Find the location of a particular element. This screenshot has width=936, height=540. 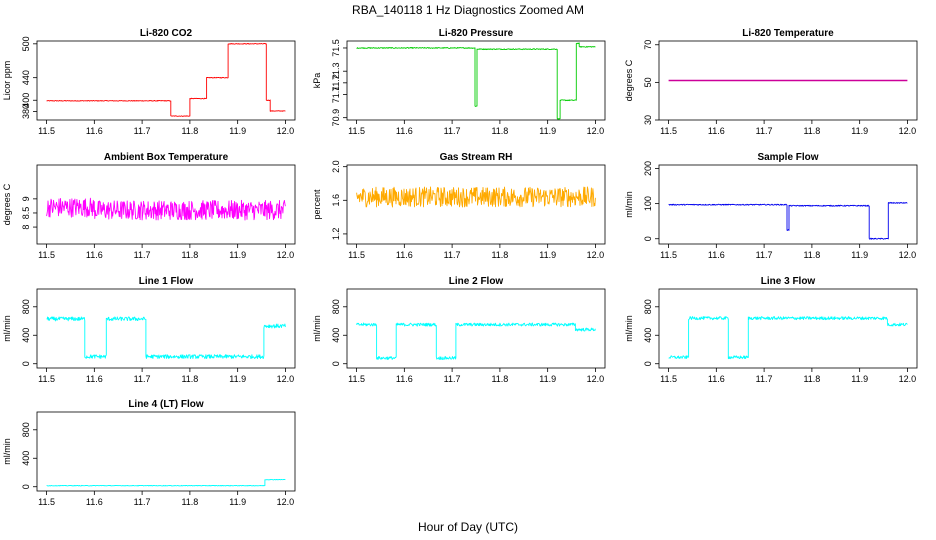

panel-title: Li-820 CO2 is located at coordinates (166, 33).